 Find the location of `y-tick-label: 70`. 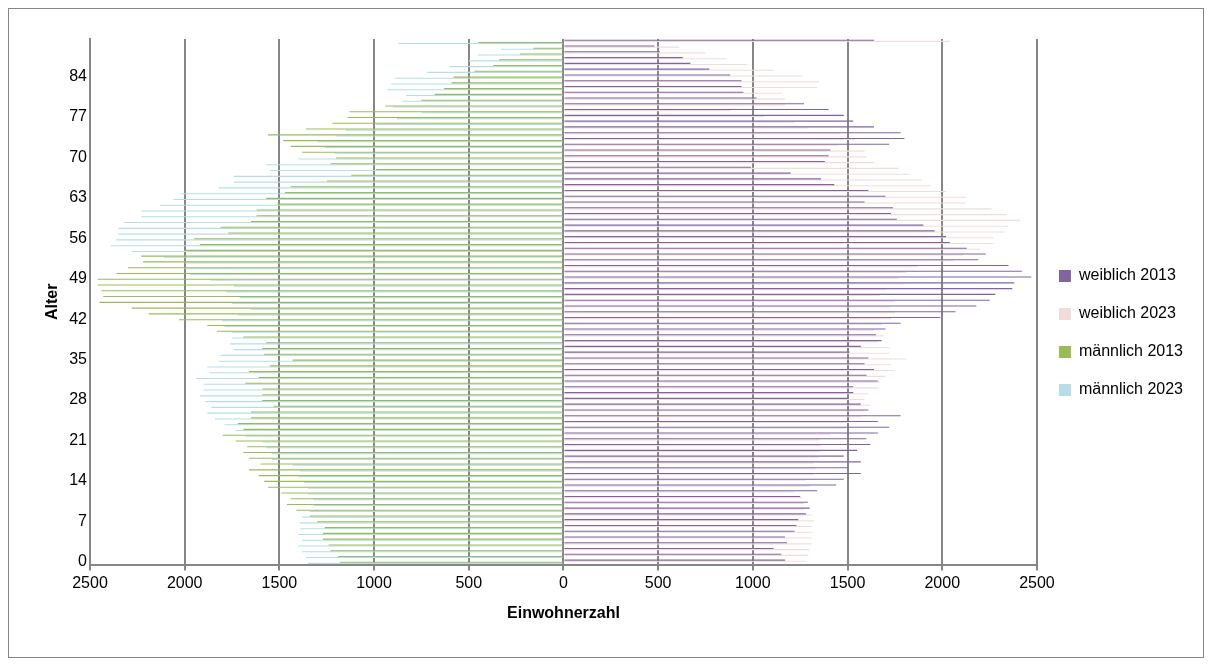

y-tick-label: 70 is located at coordinates (78, 156).